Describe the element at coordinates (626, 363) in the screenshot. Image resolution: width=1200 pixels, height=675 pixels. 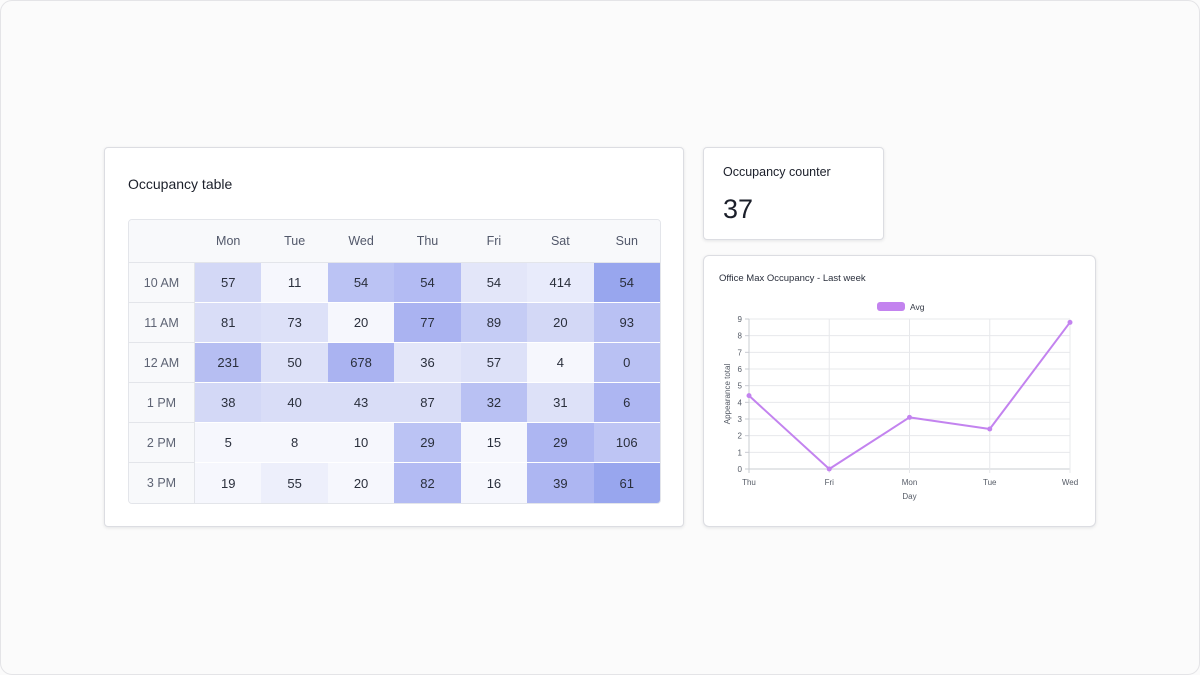
I see `occupancy-cell: 0` at that location.